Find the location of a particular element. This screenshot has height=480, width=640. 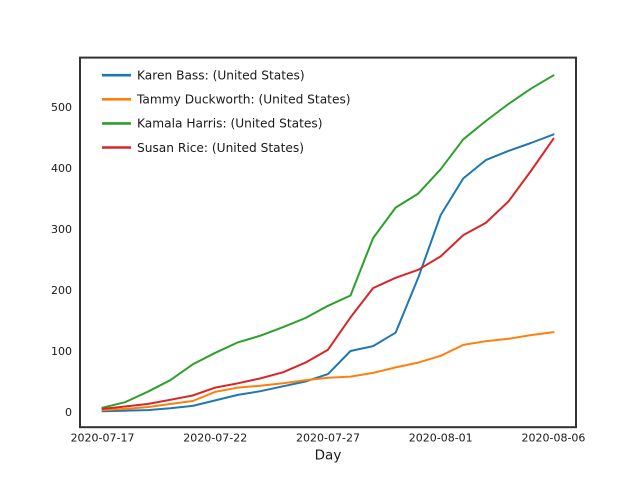

legend-label-3: Susan Rice: (United States) is located at coordinates (220, 148).